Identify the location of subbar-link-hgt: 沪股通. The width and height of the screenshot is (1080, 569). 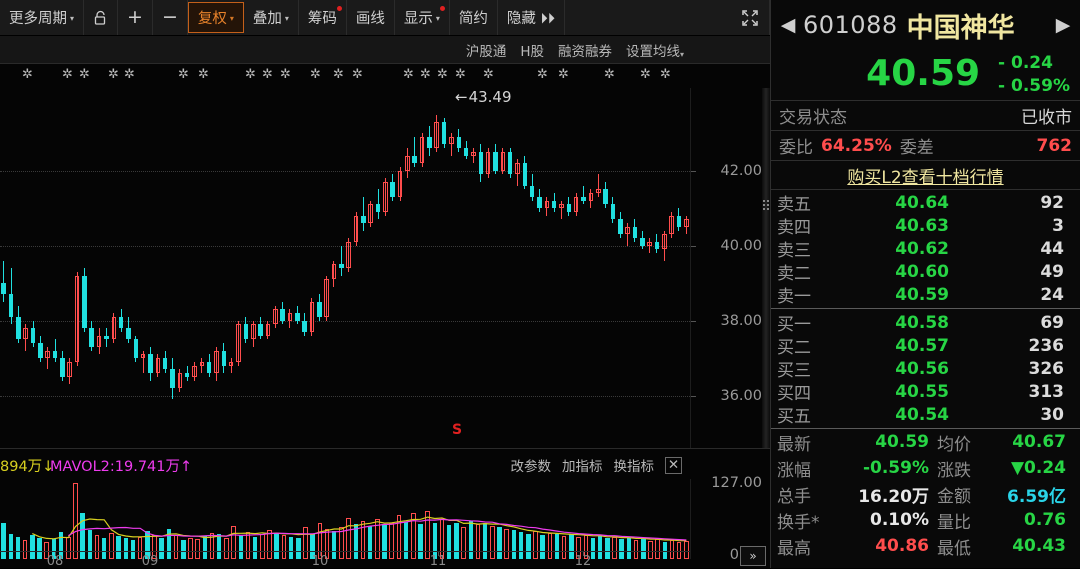
(486, 51).